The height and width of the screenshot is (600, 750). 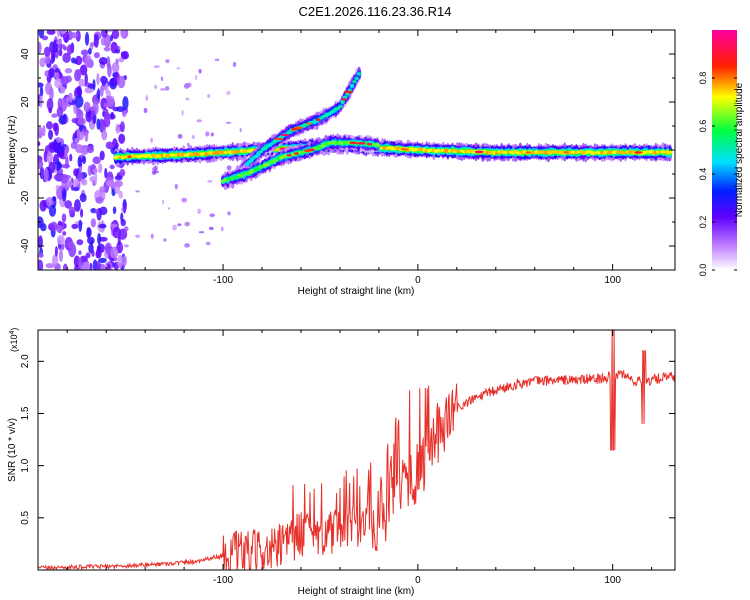 I want to click on colorbar-label: Normalized spectral amplitude, so click(x=739, y=149).